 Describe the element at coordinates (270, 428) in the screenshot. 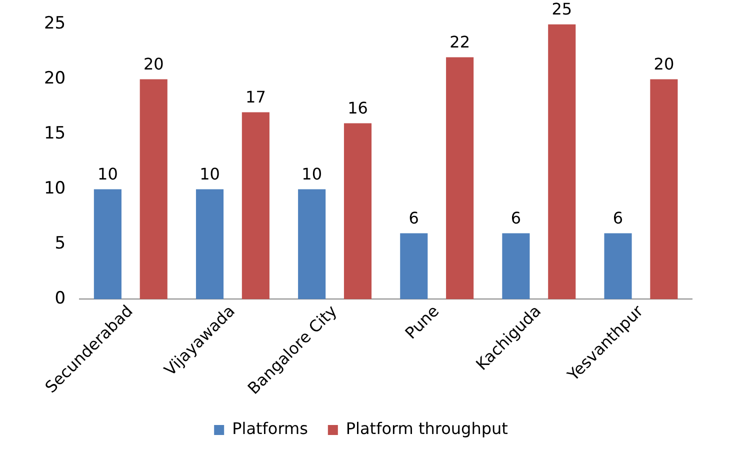

I see `legend-label: Platforms` at that location.